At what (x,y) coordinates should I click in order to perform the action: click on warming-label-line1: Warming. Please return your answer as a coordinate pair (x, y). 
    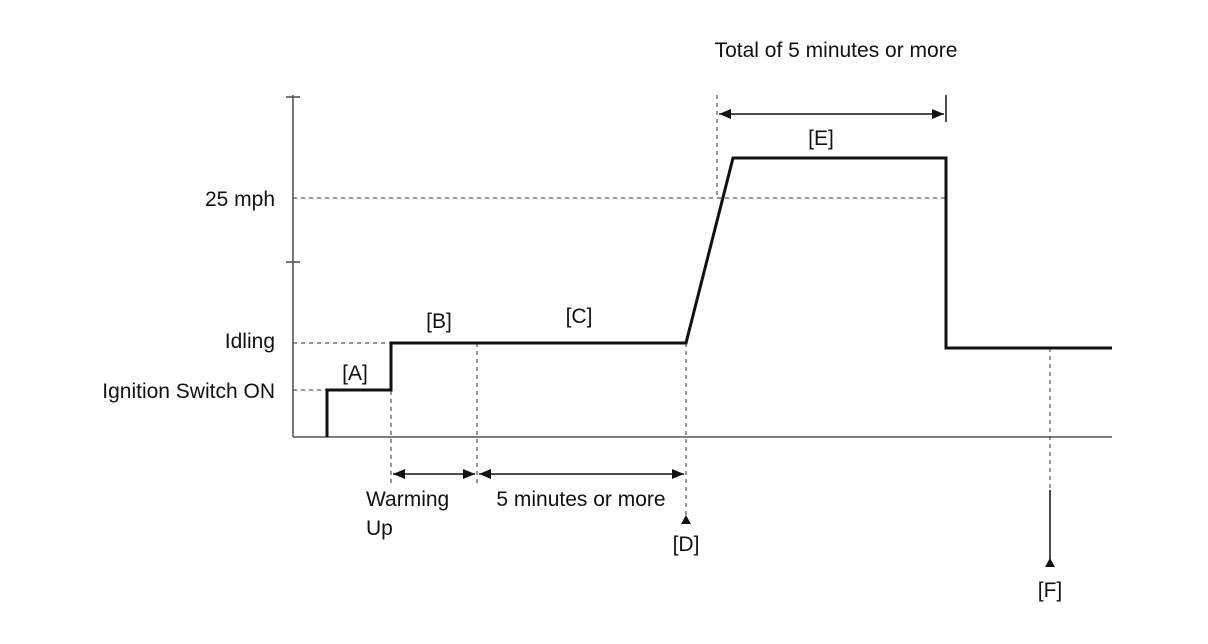
    Looking at the image, I should click on (407, 499).